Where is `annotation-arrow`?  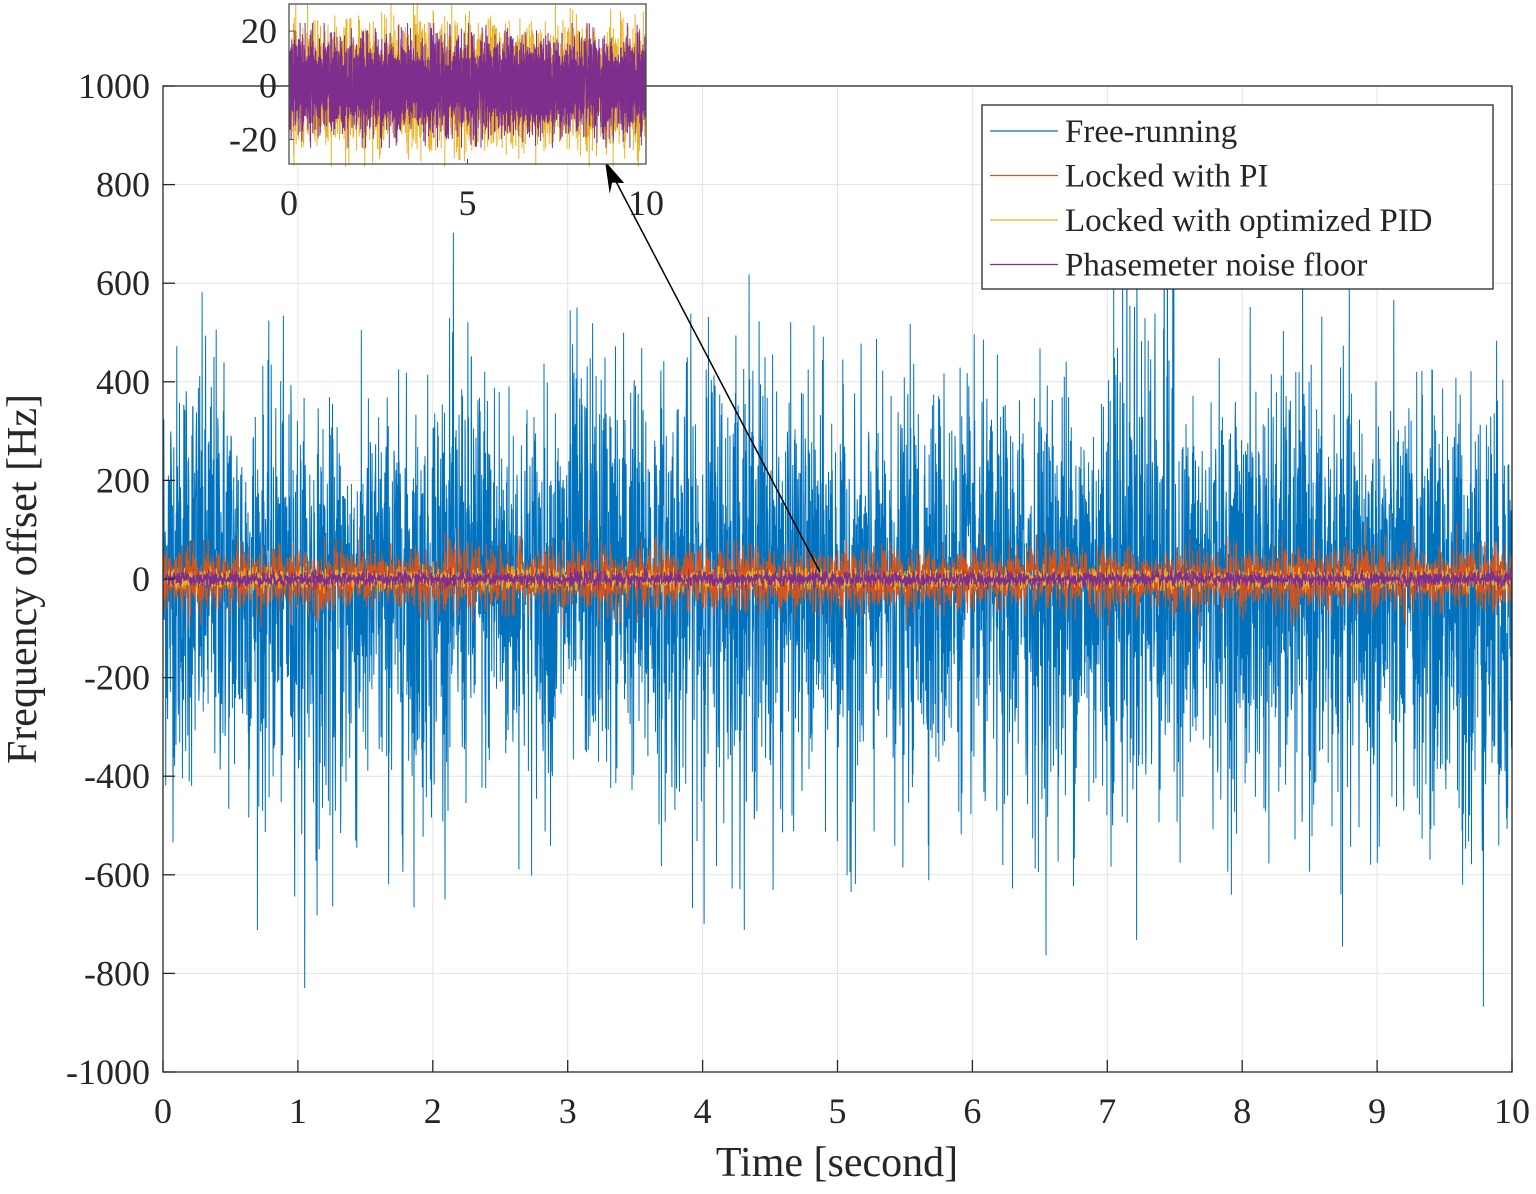
annotation-arrow is located at coordinates (715, 371).